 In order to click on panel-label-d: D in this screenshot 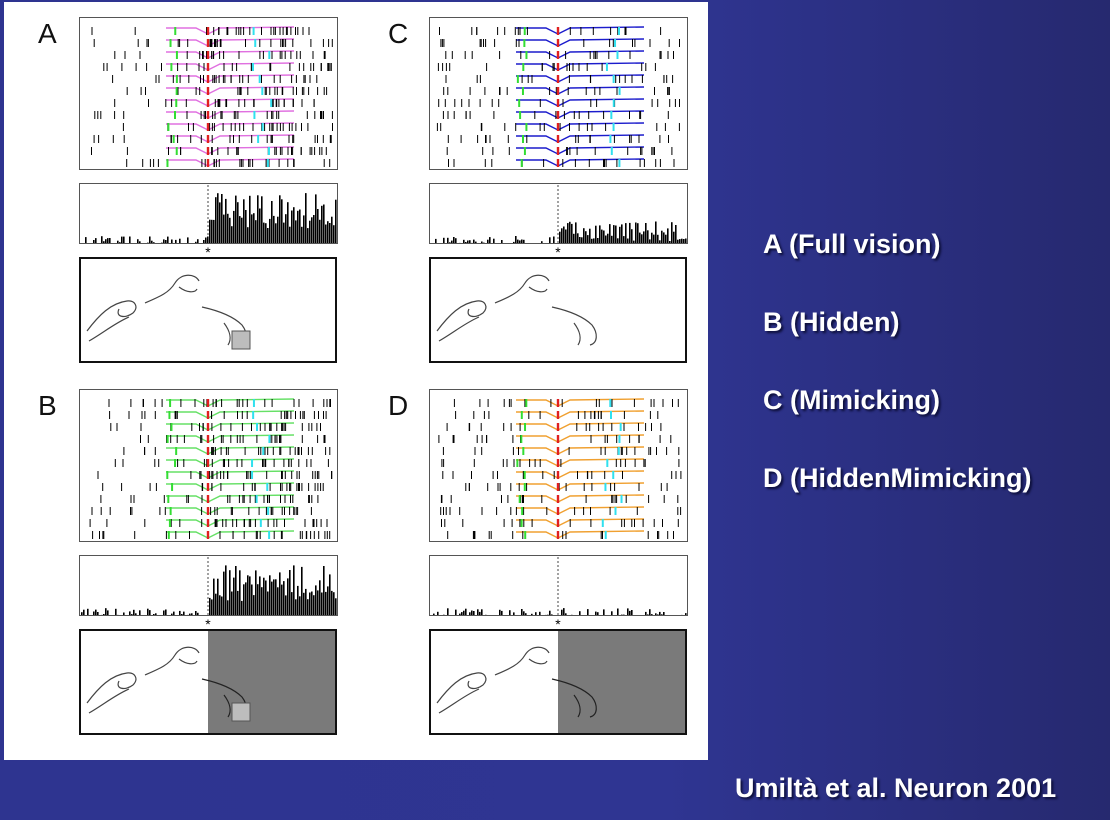, I will do `click(398, 405)`.